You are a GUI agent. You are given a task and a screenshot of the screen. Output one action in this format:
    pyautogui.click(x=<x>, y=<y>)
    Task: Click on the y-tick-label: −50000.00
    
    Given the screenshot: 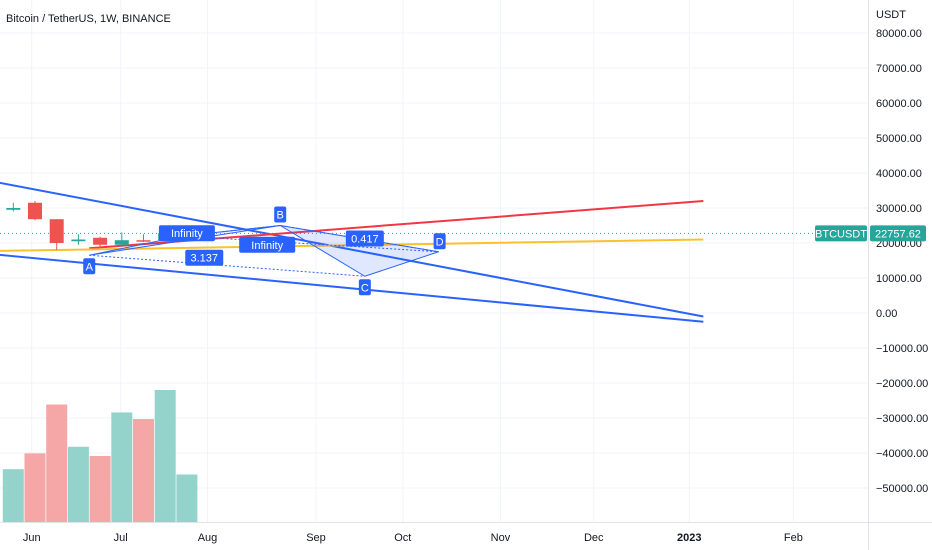 What is the action you would take?
    pyautogui.click(x=902, y=489)
    